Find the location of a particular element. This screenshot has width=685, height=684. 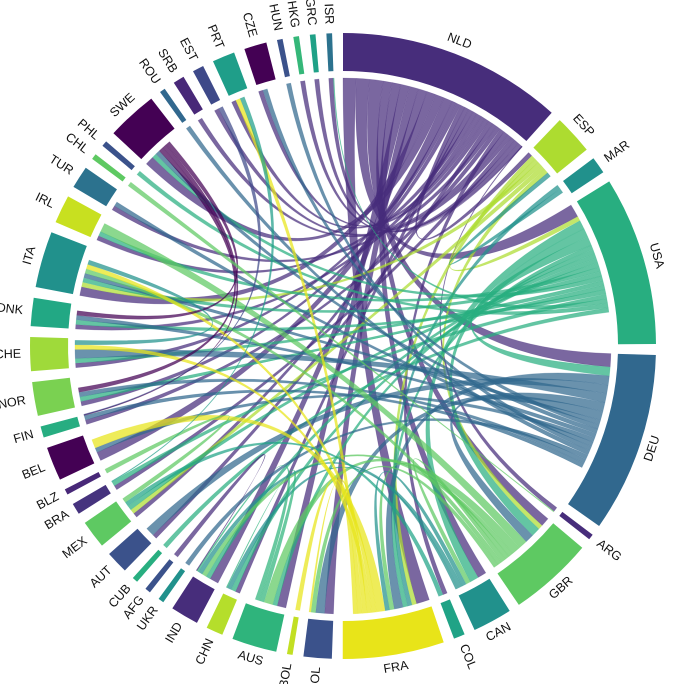

label-bol: BOL is located at coordinates (285, 673).